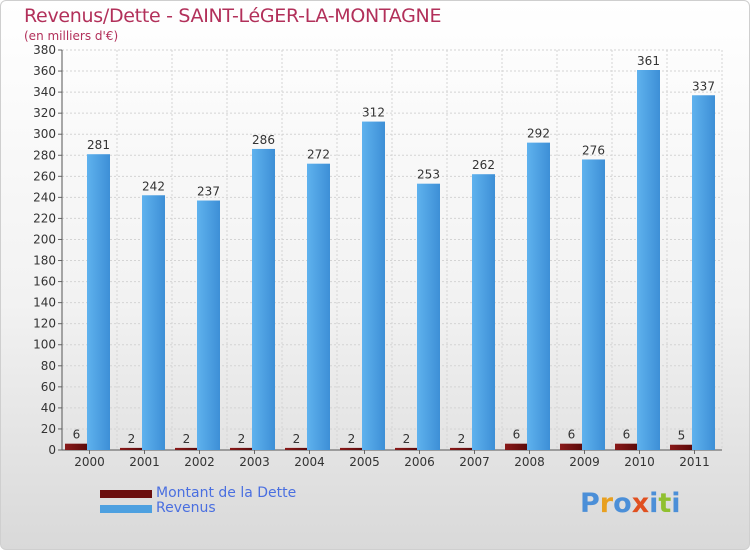 The width and height of the screenshot is (750, 550). What do you see at coordinates (648, 61) in the screenshot?
I see `revenue-data-label: 361` at bounding box center [648, 61].